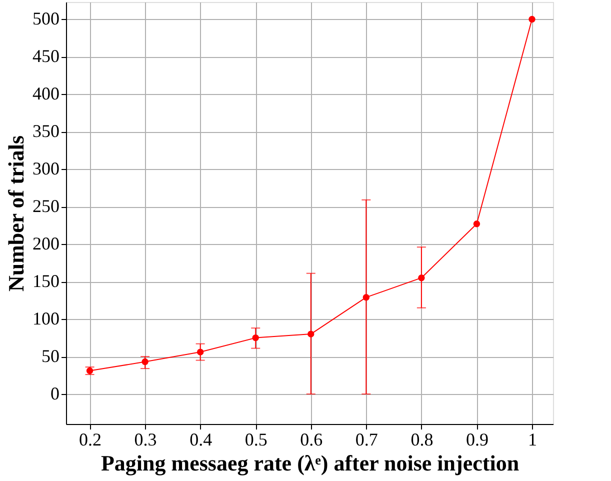  Describe the element at coordinates (366, 440) in the screenshot. I see `x-tick-label: 0.7` at that location.